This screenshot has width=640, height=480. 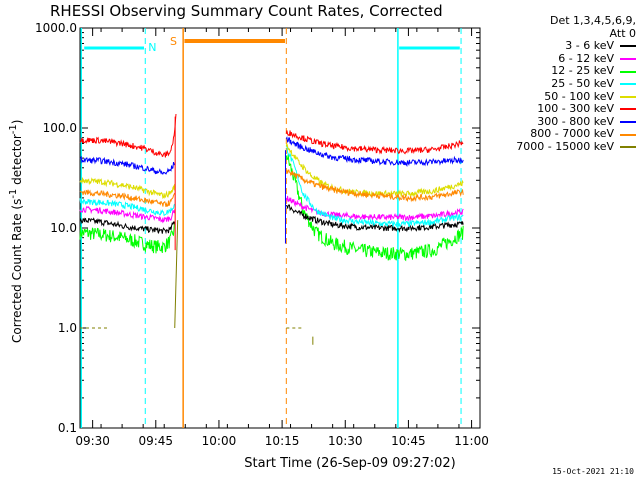 I want to click on y-tick-label: 0.1, so click(x=67, y=428).